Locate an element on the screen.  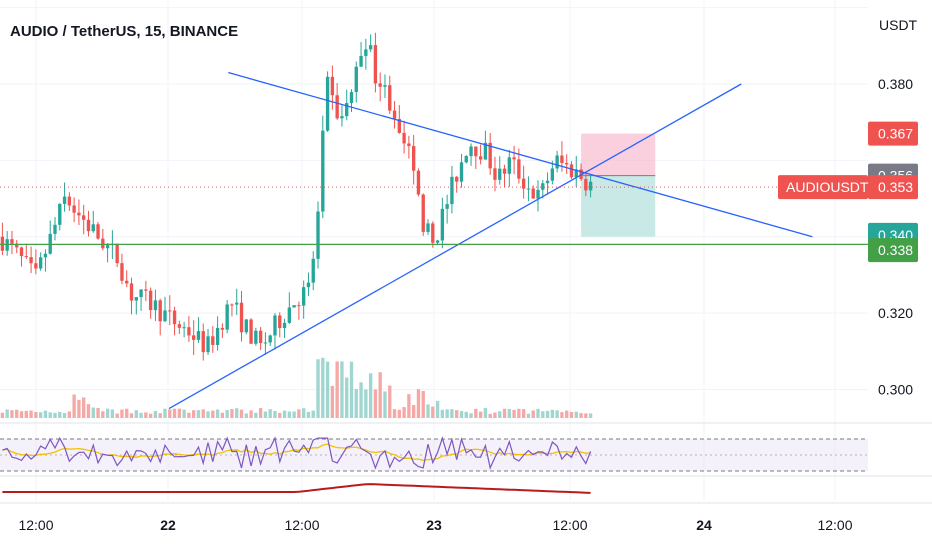
price-tick-label: 0.380 is located at coordinates (895, 84).